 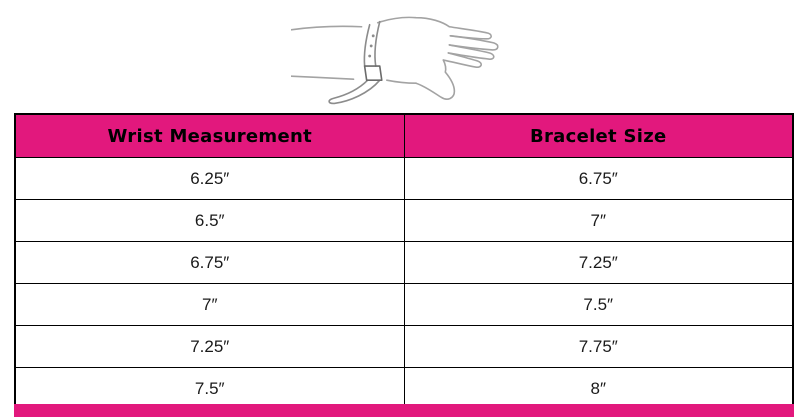 What do you see at coordinates (209, 220) in the screenshot?
I see `wrist-size-cell: 6.5″` at bounding box center [209, 220].